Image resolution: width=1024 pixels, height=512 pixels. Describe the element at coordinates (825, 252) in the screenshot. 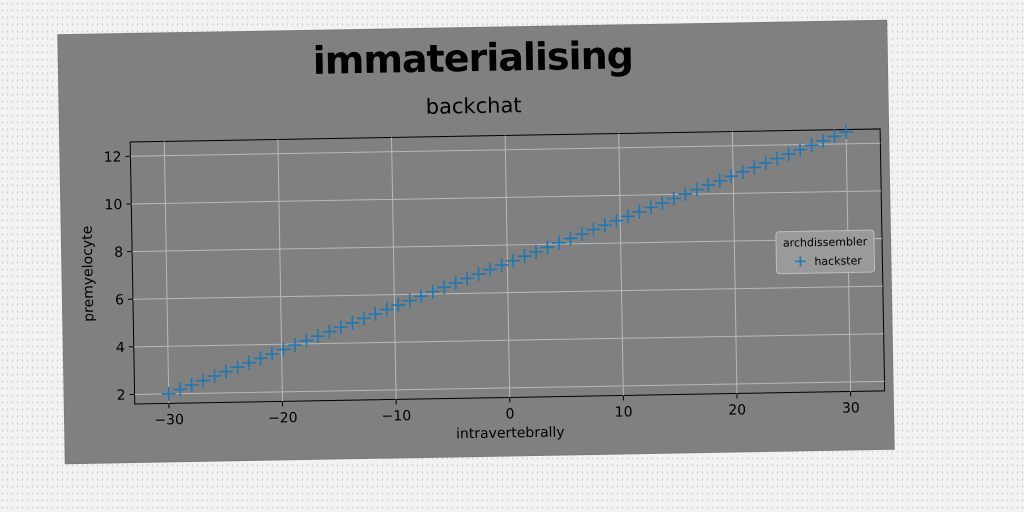

I see `legend: archdissembler hackster` at that location.